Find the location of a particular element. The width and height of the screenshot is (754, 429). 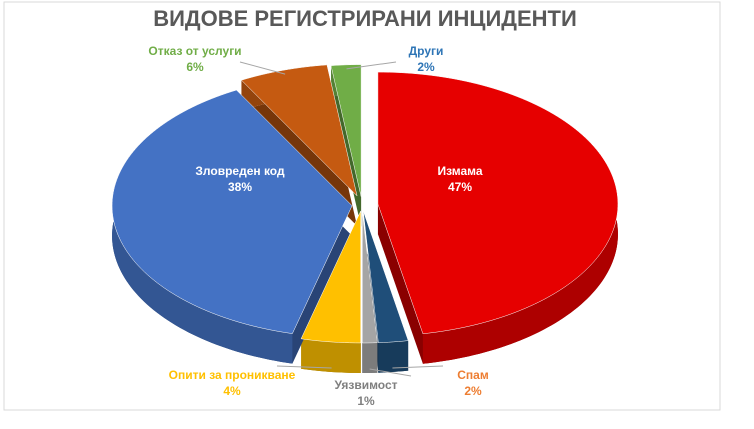

chart-title: ВИДОВЕ РЕГИСТРИРАНИ ИНЦИДЕНТИ is located at coordinates (365, 18).